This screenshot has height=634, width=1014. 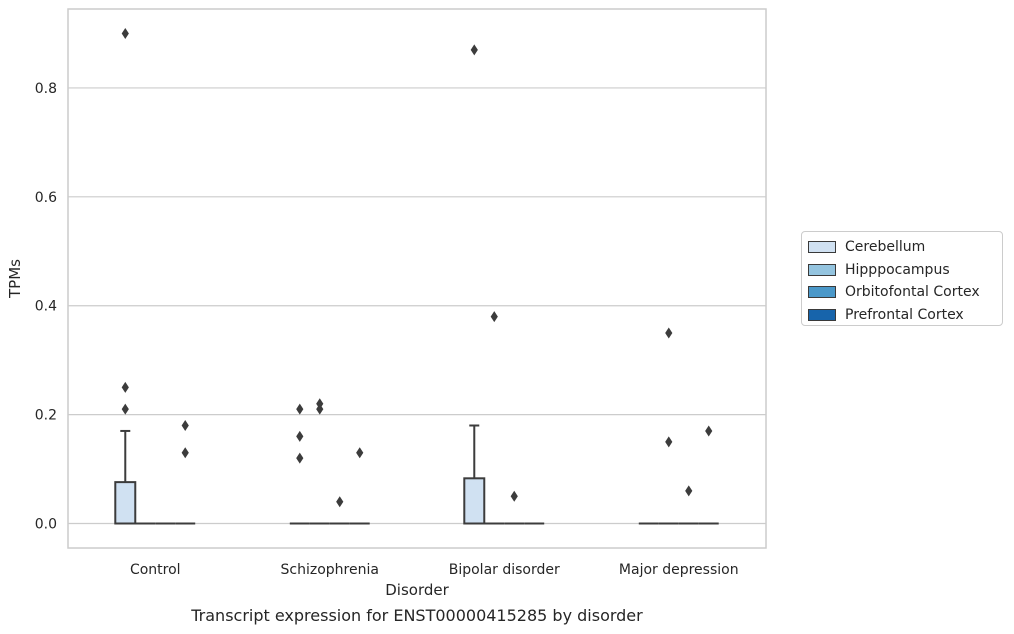 What do you see at coordinates (417, 590) in the screenshot?
I see `x-axis-label: Disorder` at bounding box center [417, 590].